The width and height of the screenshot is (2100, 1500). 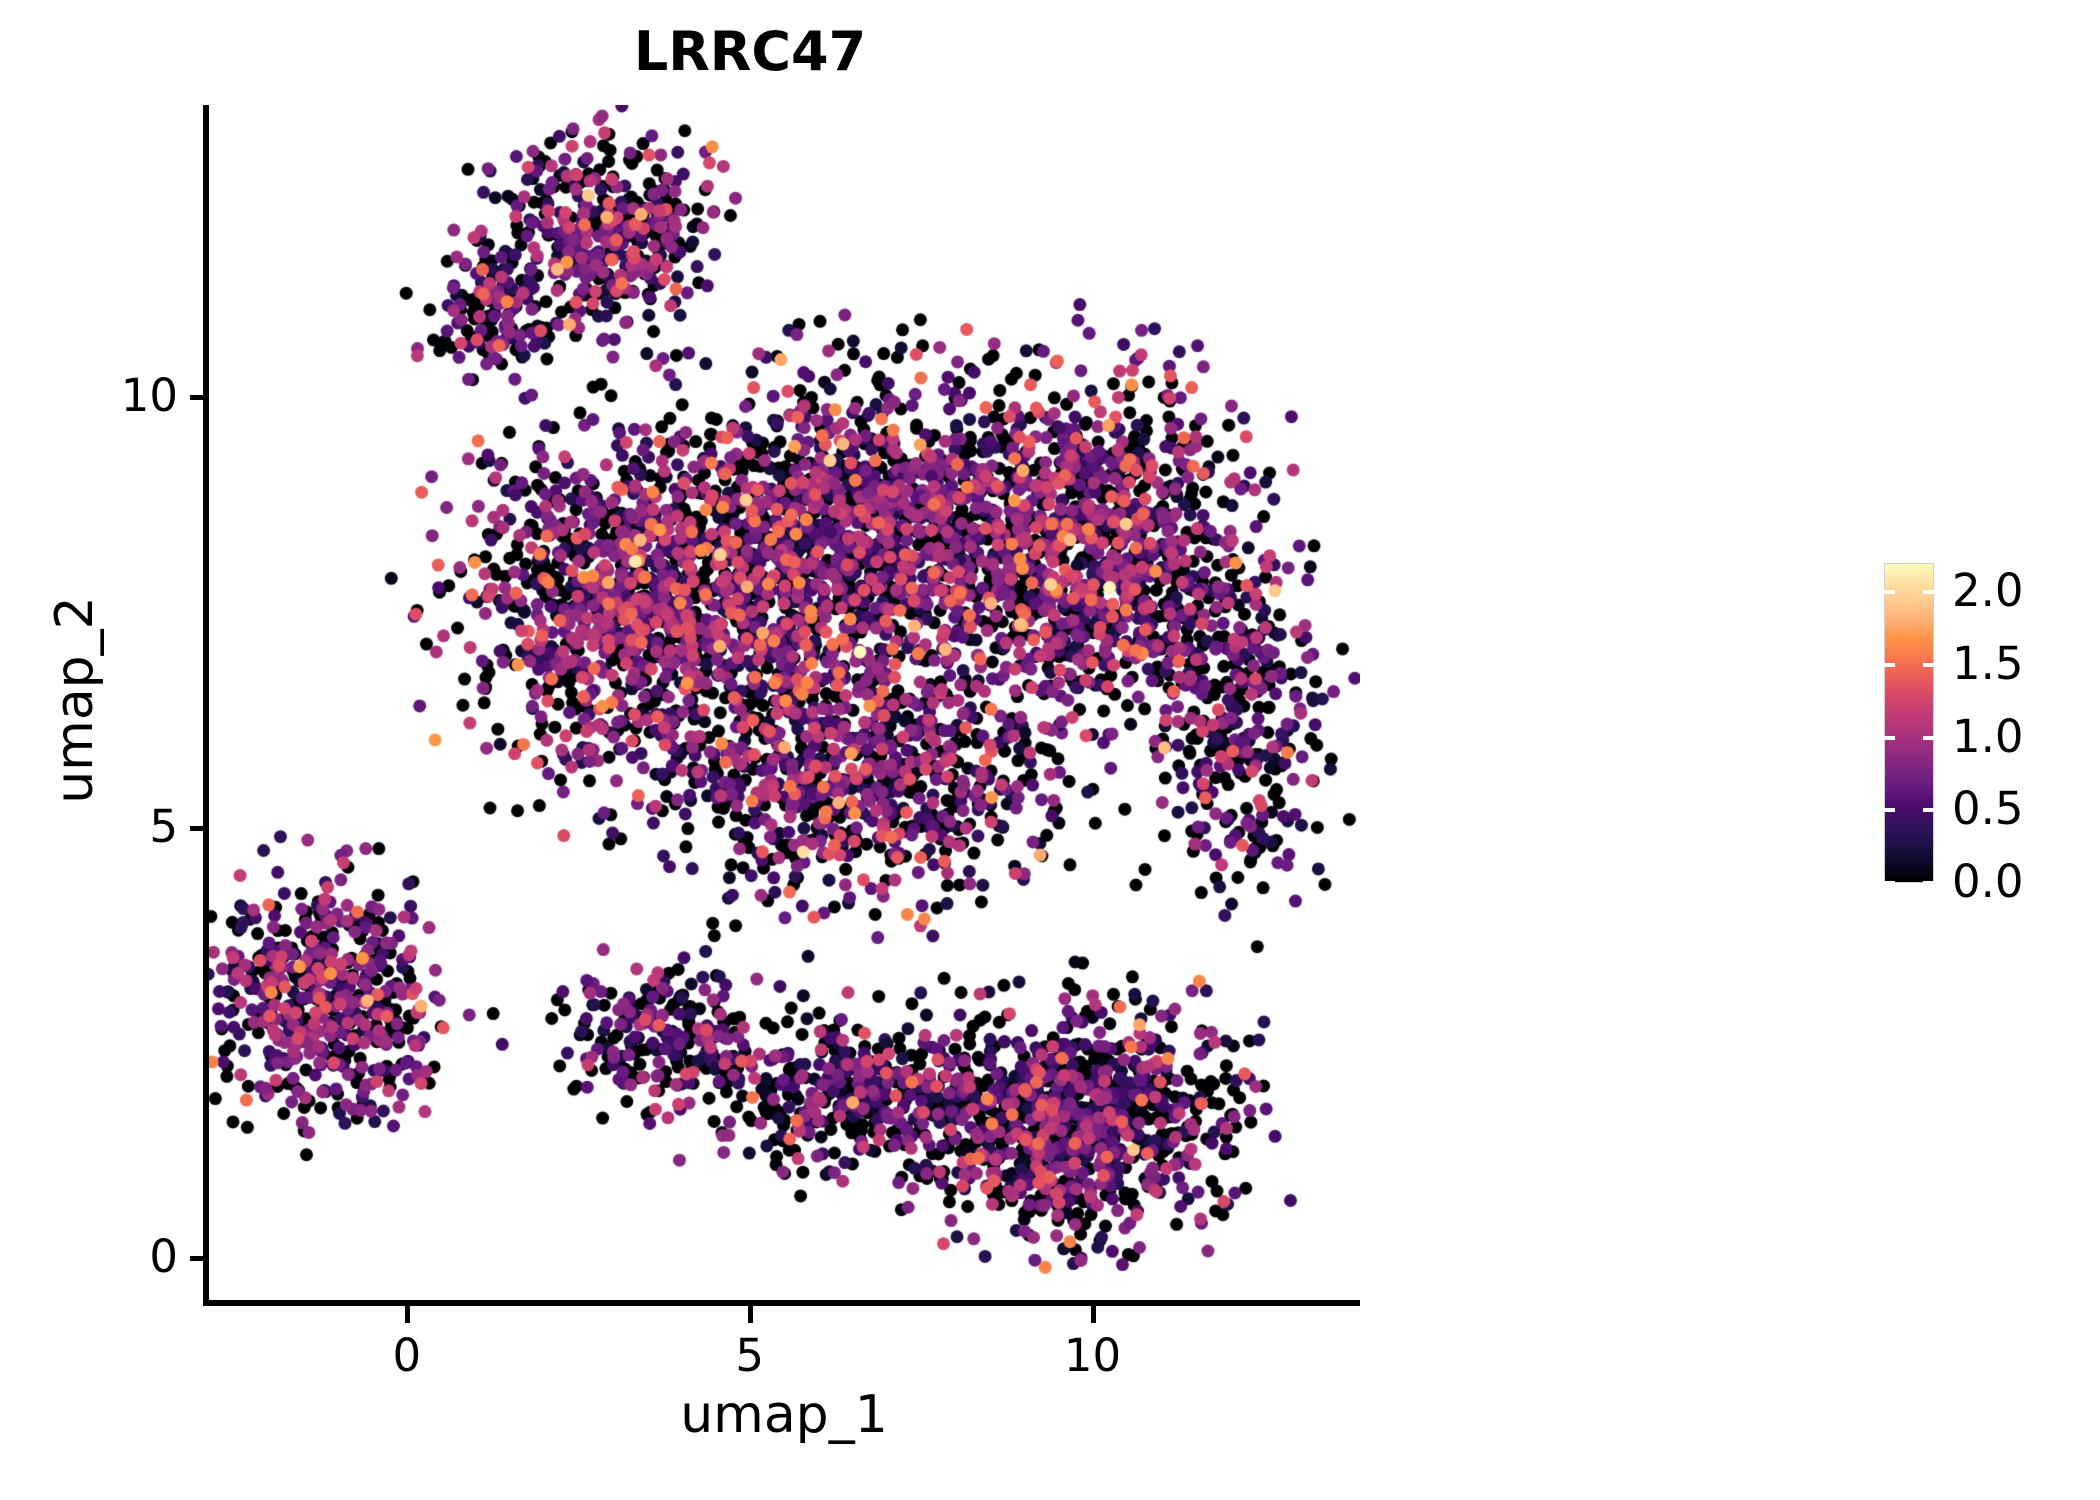 I want to click on page-title: LRRC47, so click(x=750, y=51).